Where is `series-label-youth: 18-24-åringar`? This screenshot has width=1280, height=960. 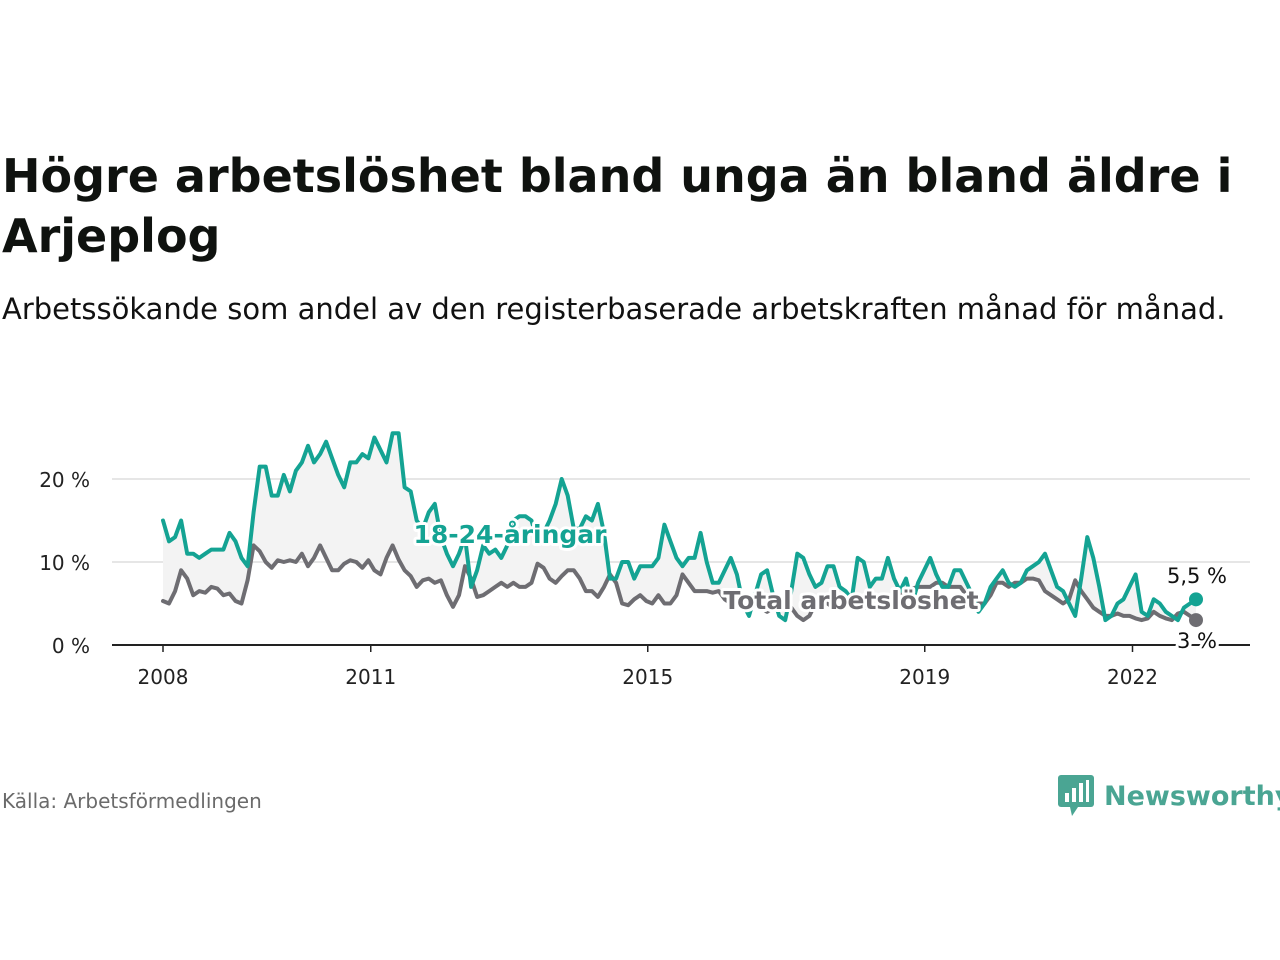
series-label-youth: 18-24-åringar is located at coordinates (511, 534).